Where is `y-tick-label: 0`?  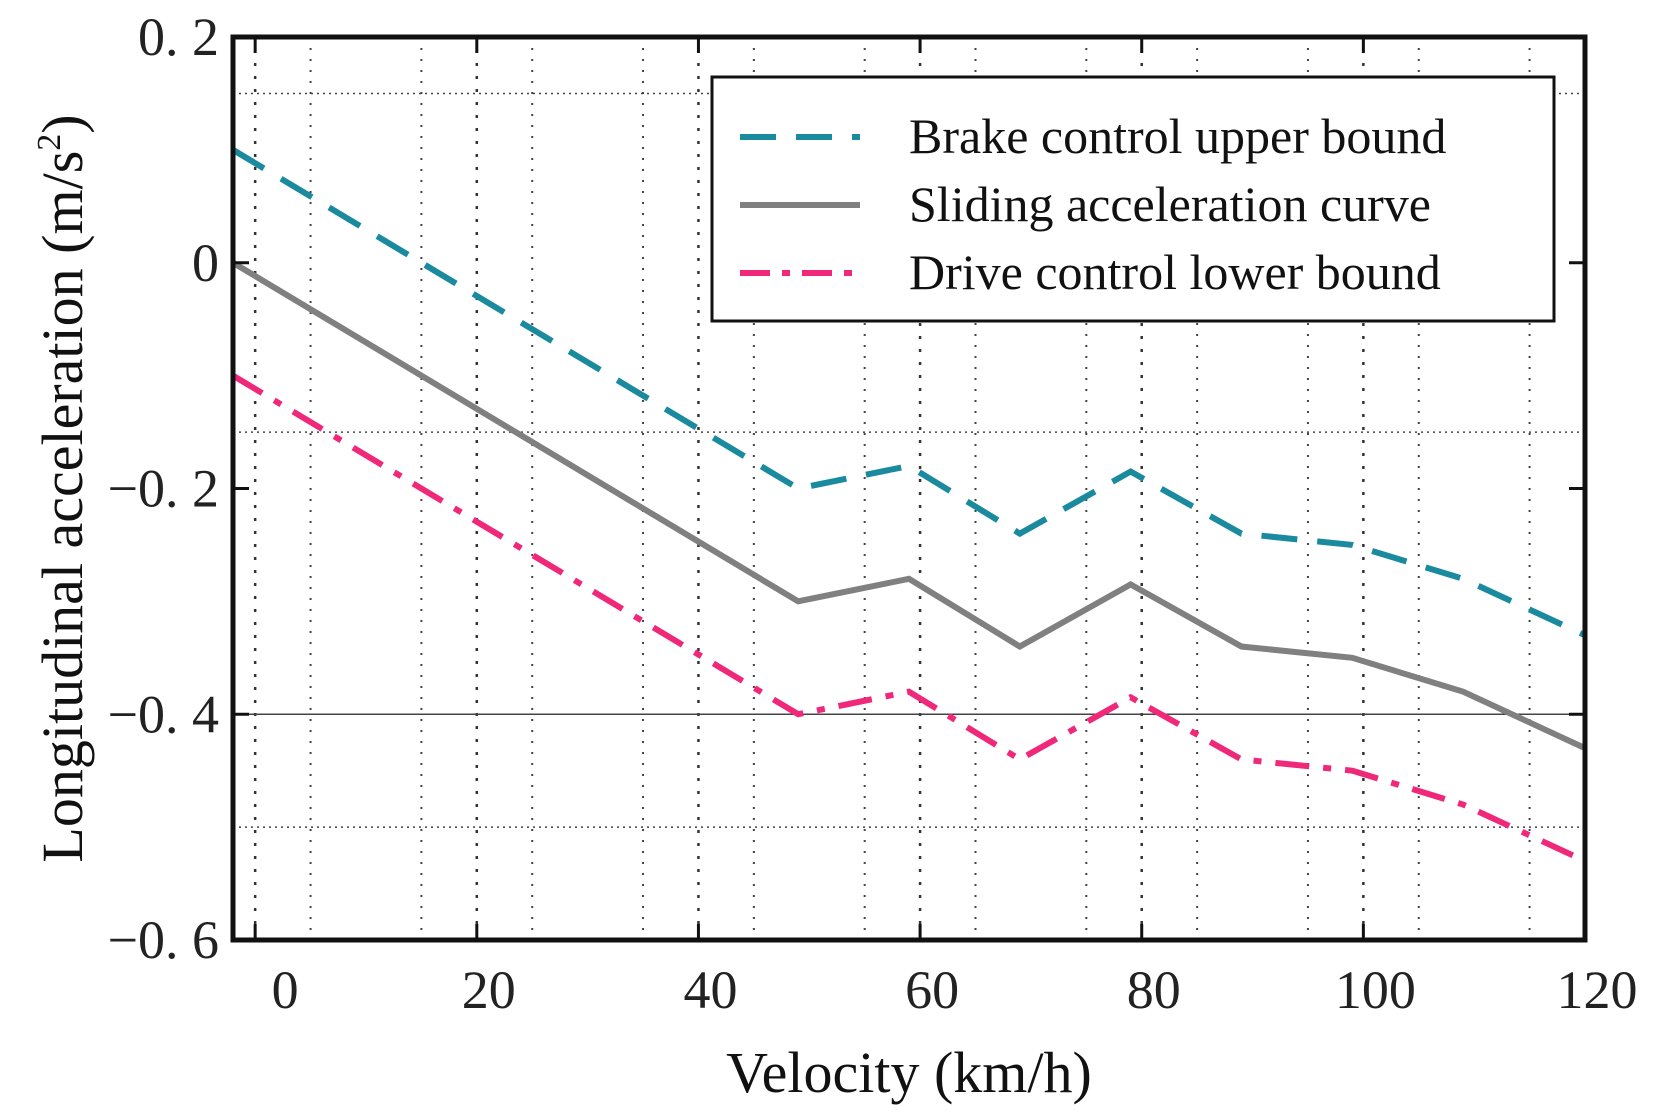 y-tick-label: 0 is located at coordinates (205, 263).